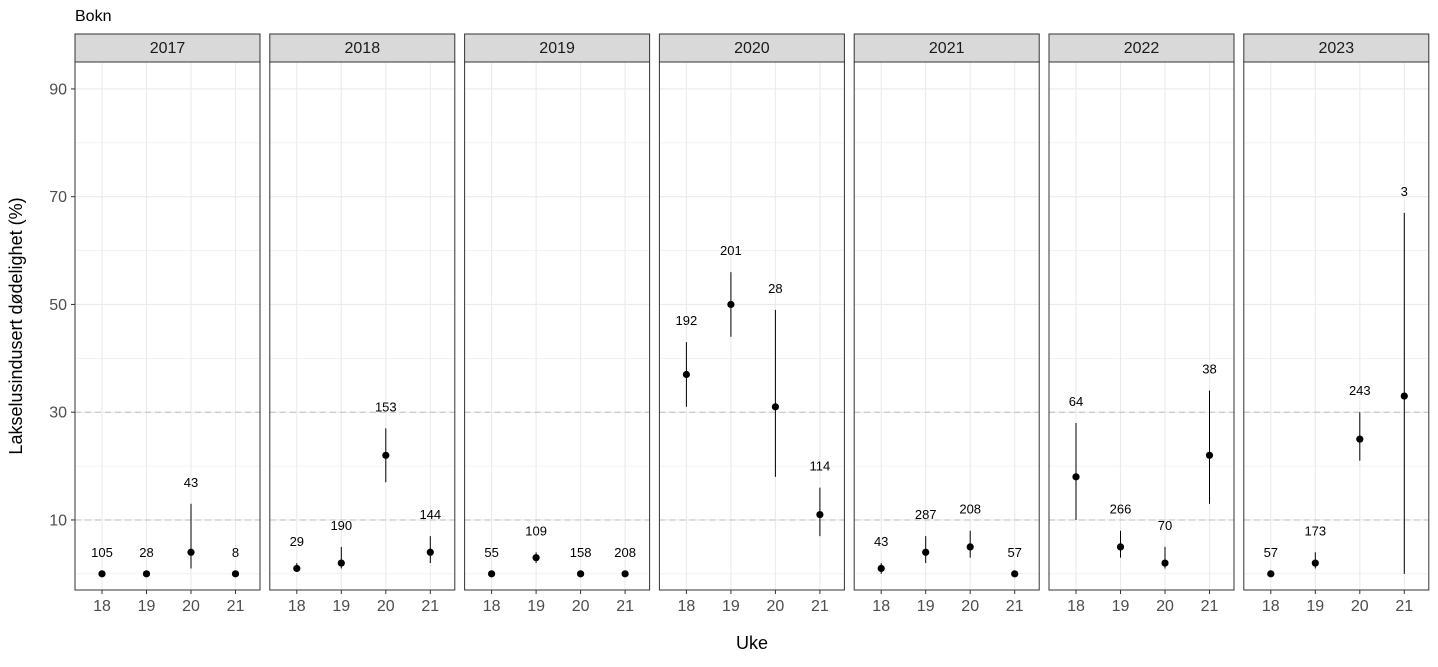 This screenshot has height=667, width=1438. What do you see at coordinates (58, 305) in the screenshot?
I see `y-tick-label: 50` at bounding box center [58, 305].